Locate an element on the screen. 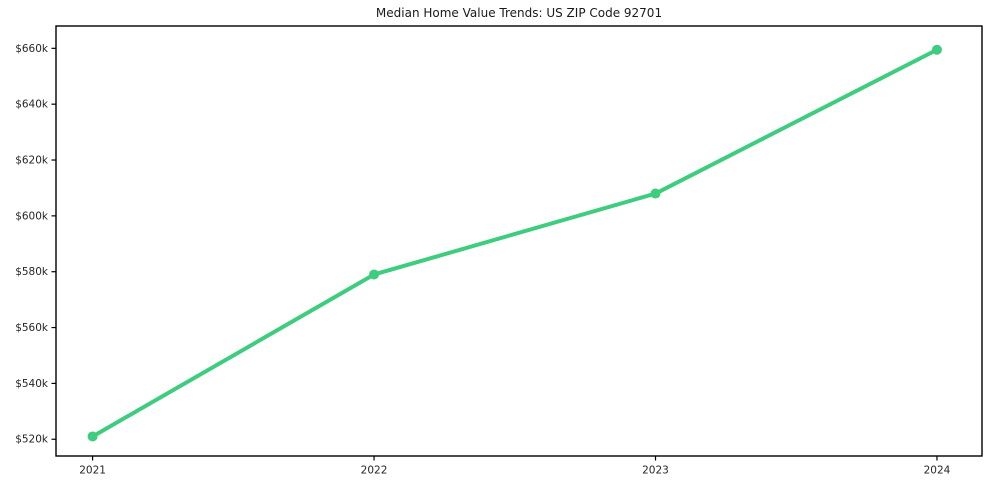 The width and height of the screenshot is (990, 490). y-tick-label: $640k is located at coordinates (32, 105).